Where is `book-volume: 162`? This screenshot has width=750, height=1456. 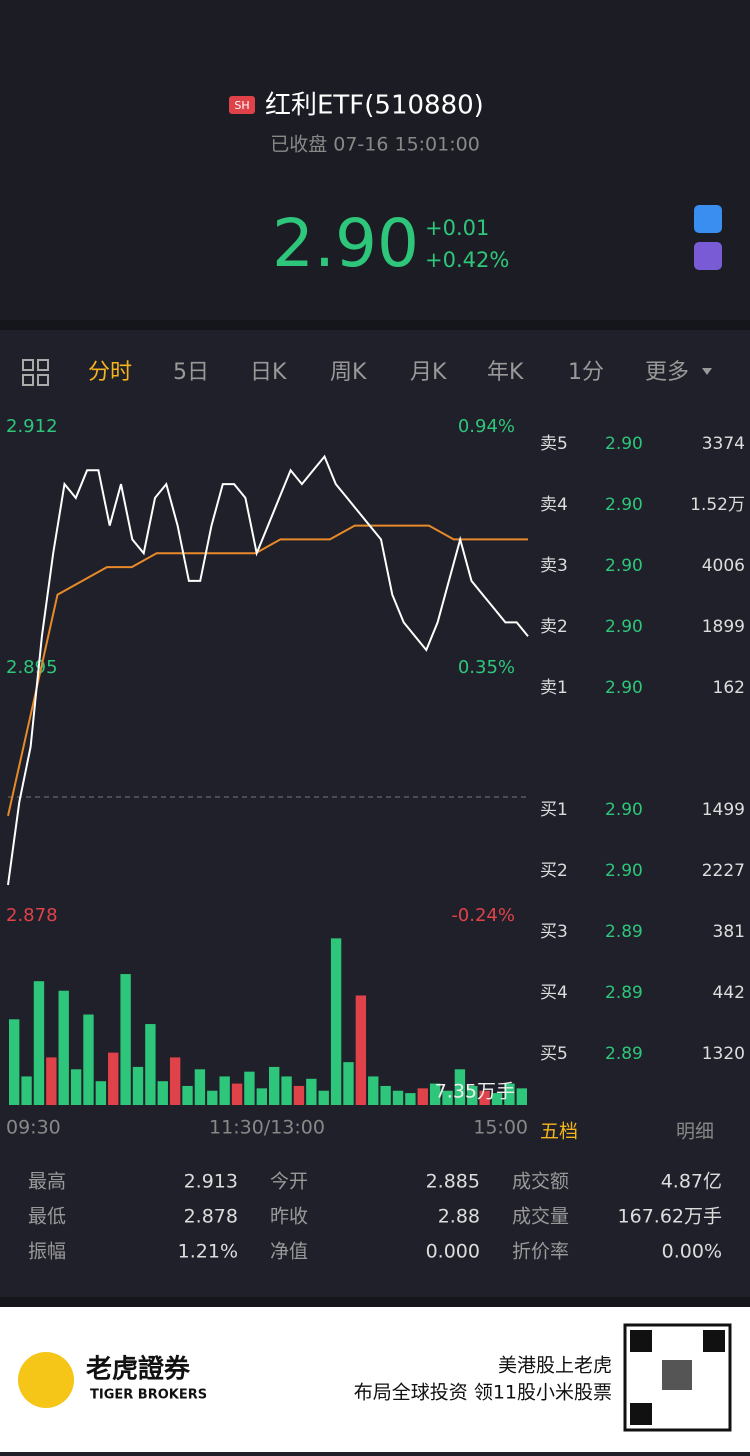
book-volume: 162 is located at coordinates (729, 688).